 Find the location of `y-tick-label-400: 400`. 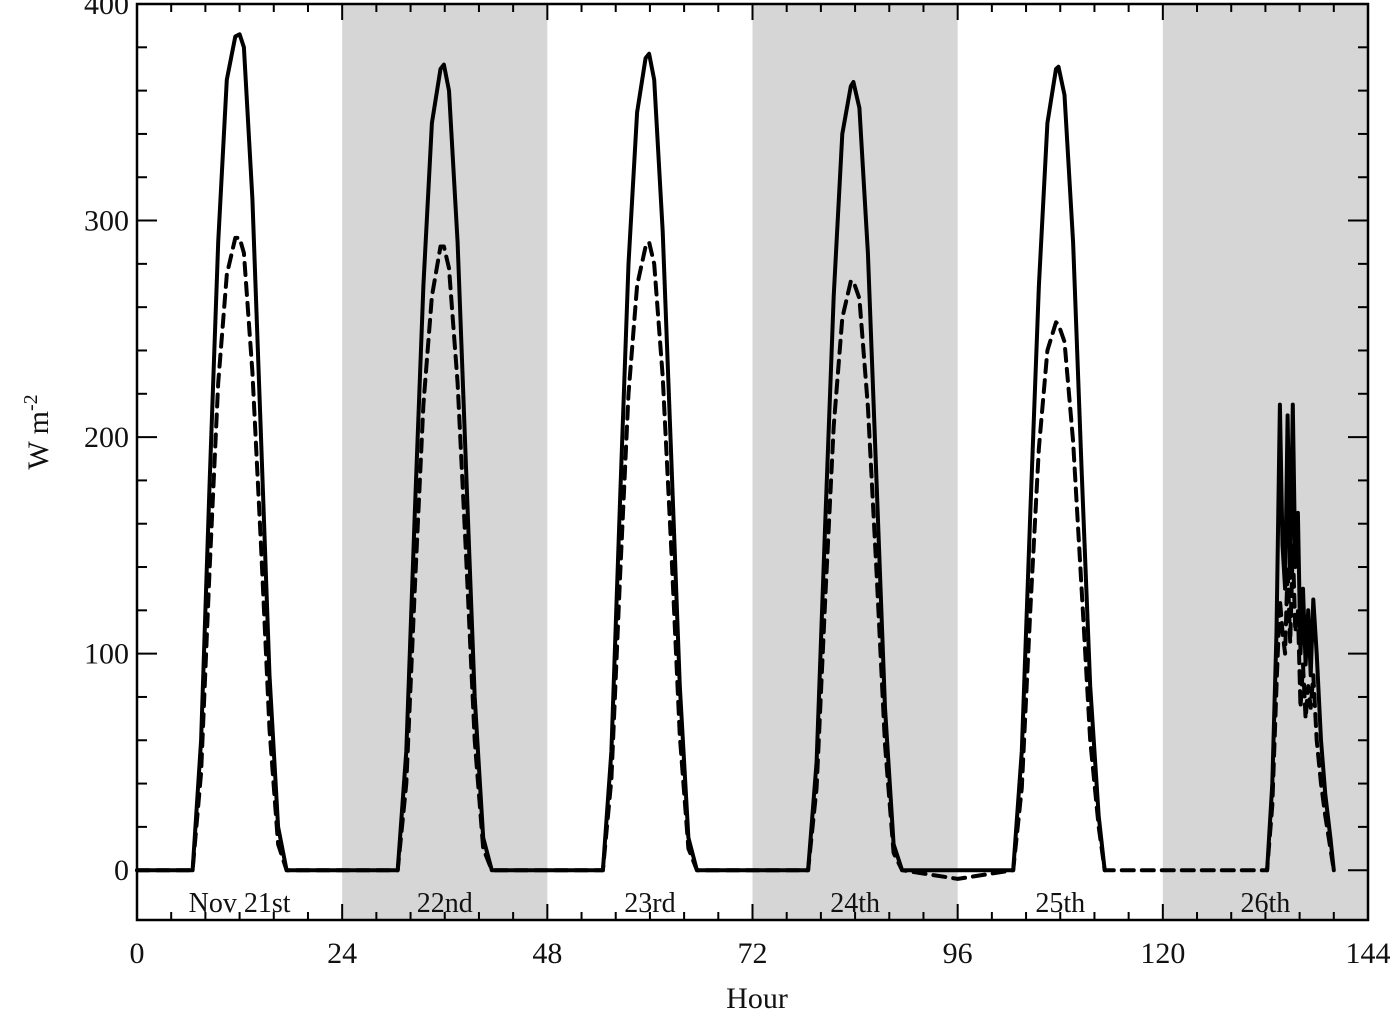

y-tick-label-400: 400 is located at coordinates (106, 10).